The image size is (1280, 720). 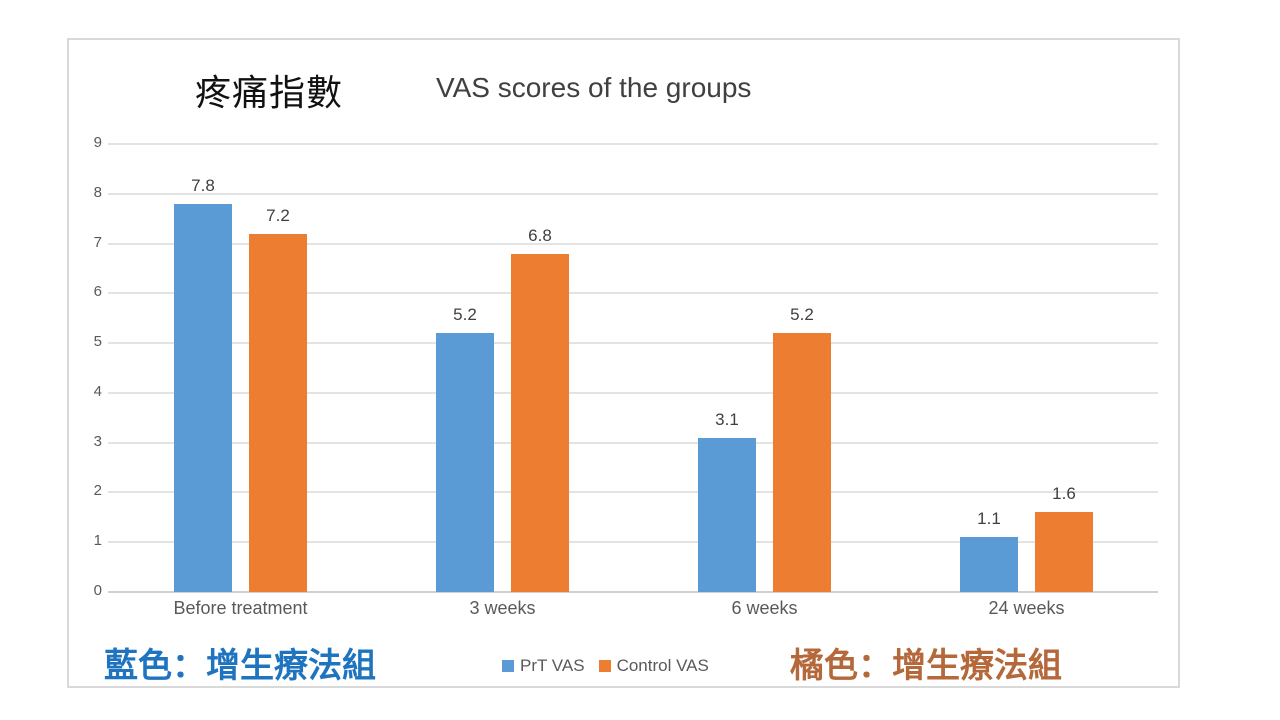 I want to click on data-label: 1.6, so click(x=1064, y=494).